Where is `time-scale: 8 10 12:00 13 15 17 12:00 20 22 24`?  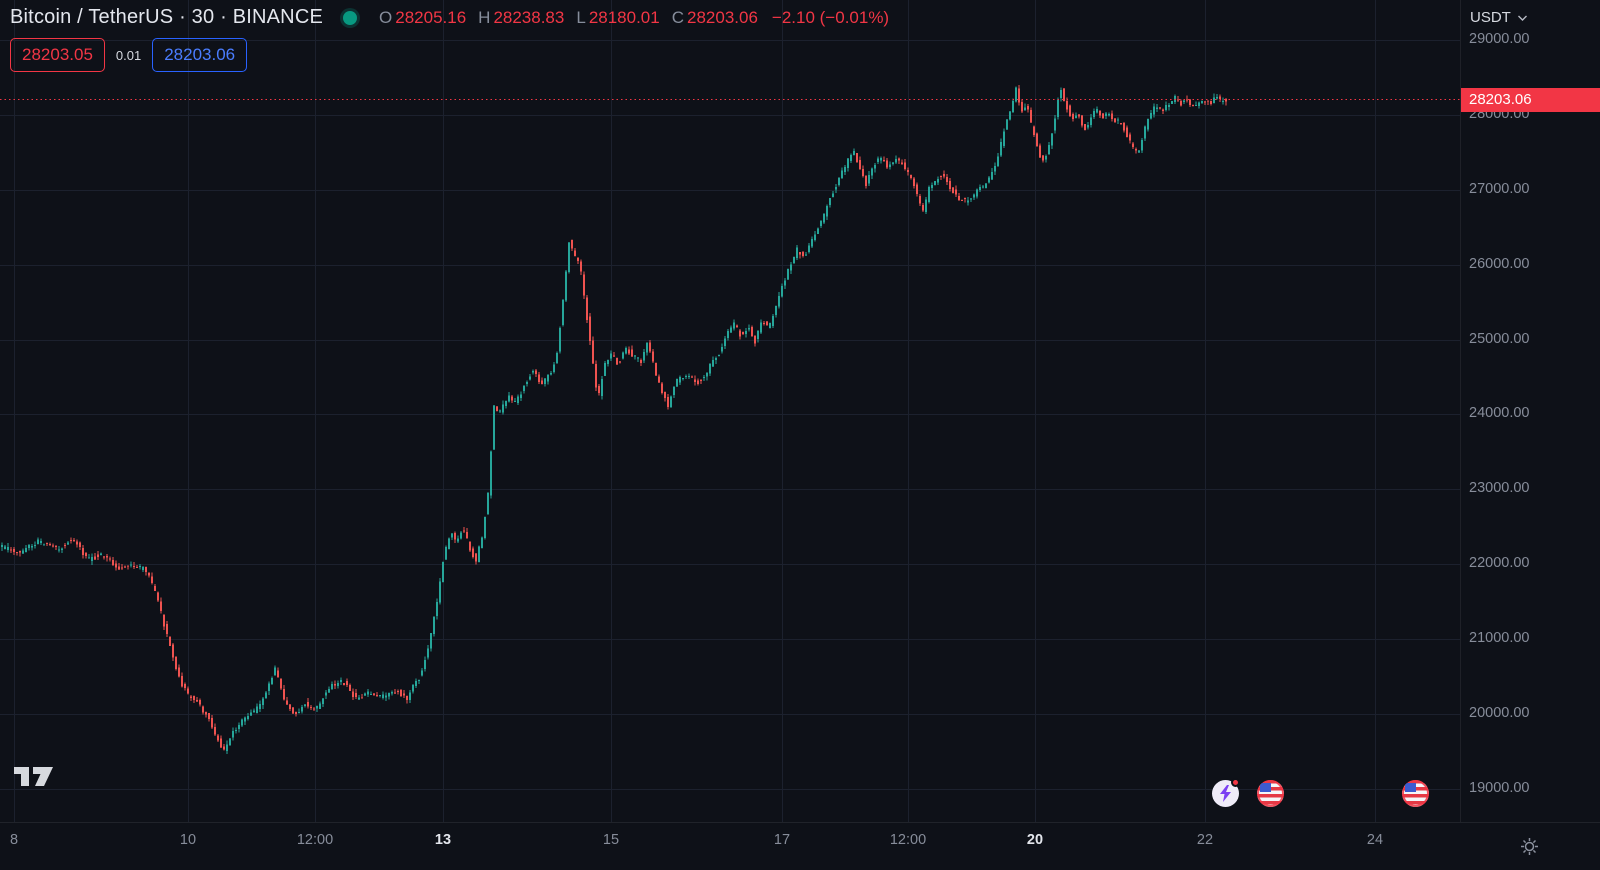 time-scale: 8 10 12:00 13 15 17 12:00 20 22 24 is located at coordinates (800, 846).